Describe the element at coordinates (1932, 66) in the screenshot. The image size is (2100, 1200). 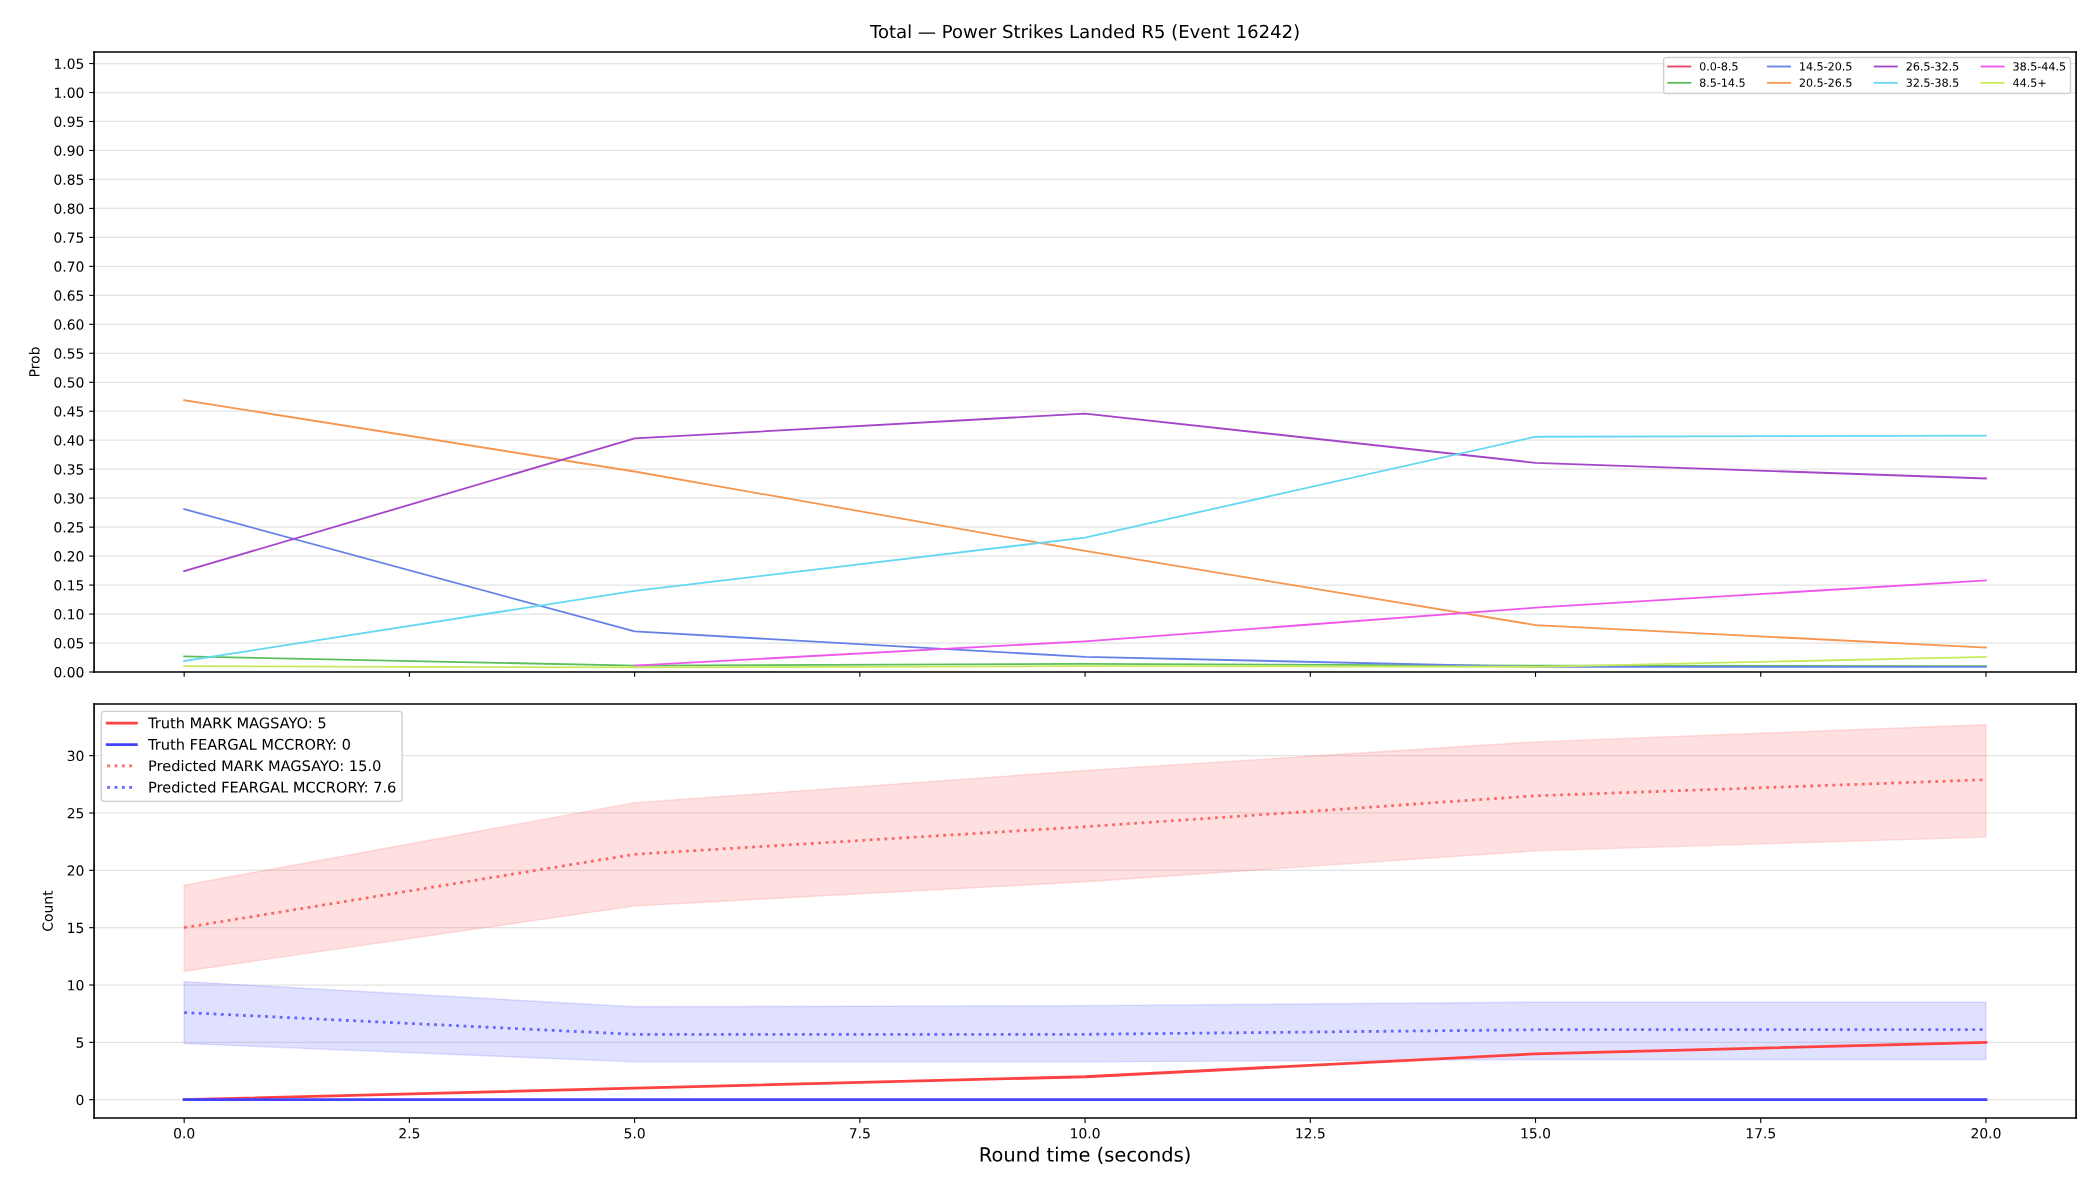
I see `legend-label: 26.5-32.5` at that location.